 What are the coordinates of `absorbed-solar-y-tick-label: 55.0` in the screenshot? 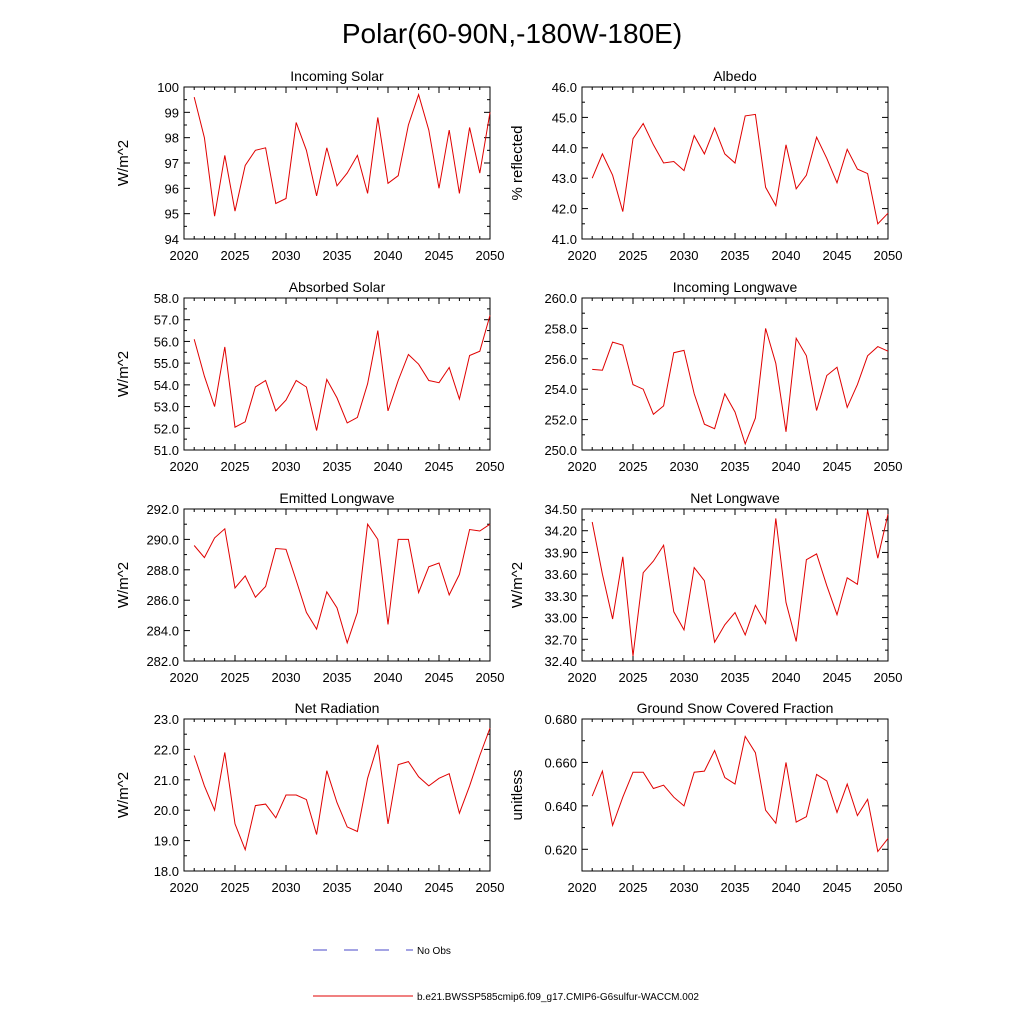 It's located at (166, 363).